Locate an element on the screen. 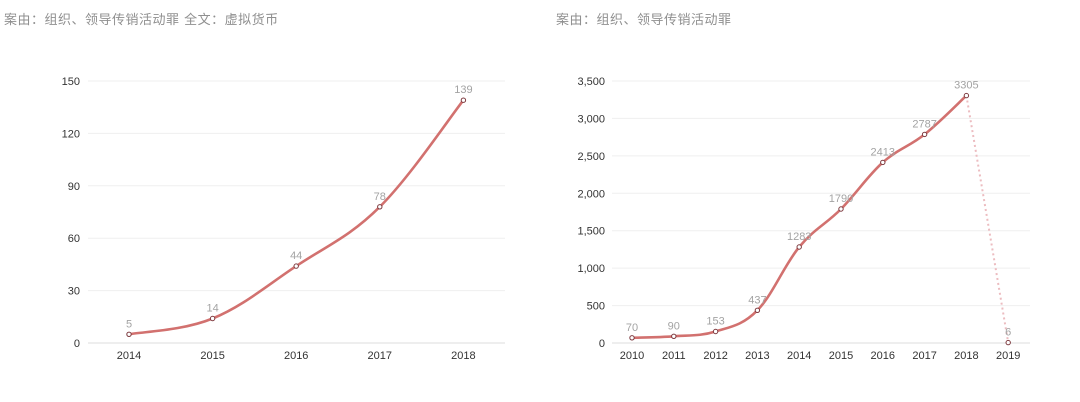 The height and width of the screenshot is (402, 1080). data-label: 2413 is located at coordinates (883, 152).